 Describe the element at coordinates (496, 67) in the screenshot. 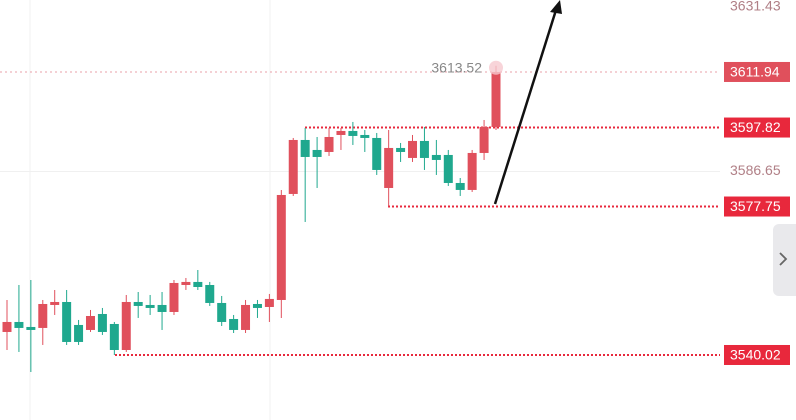

I see `max-marker` at that location.